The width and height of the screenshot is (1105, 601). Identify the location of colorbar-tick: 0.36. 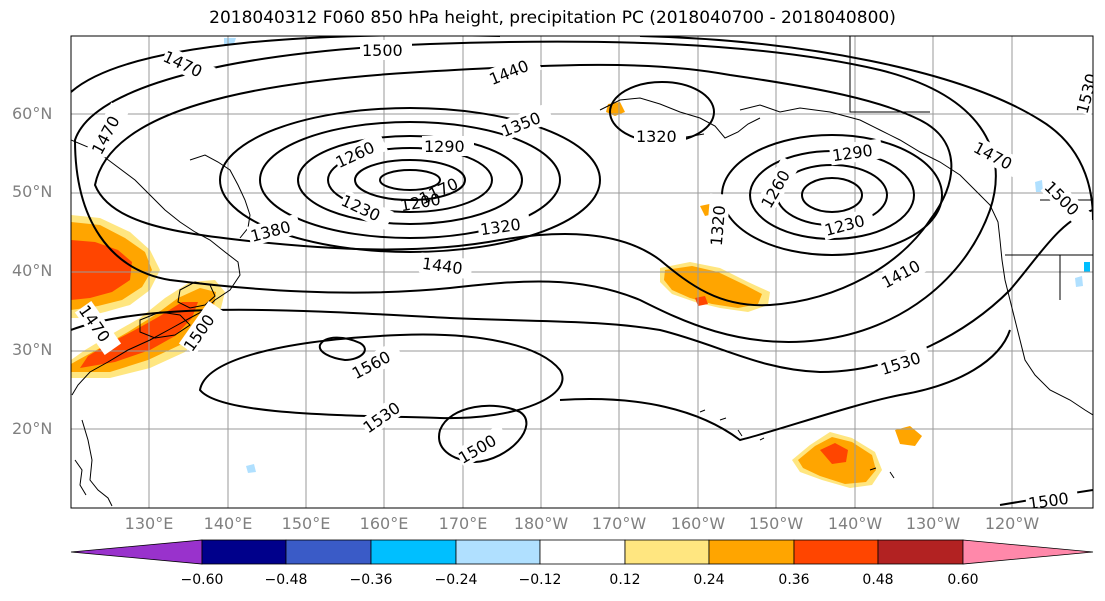
(794, 580).